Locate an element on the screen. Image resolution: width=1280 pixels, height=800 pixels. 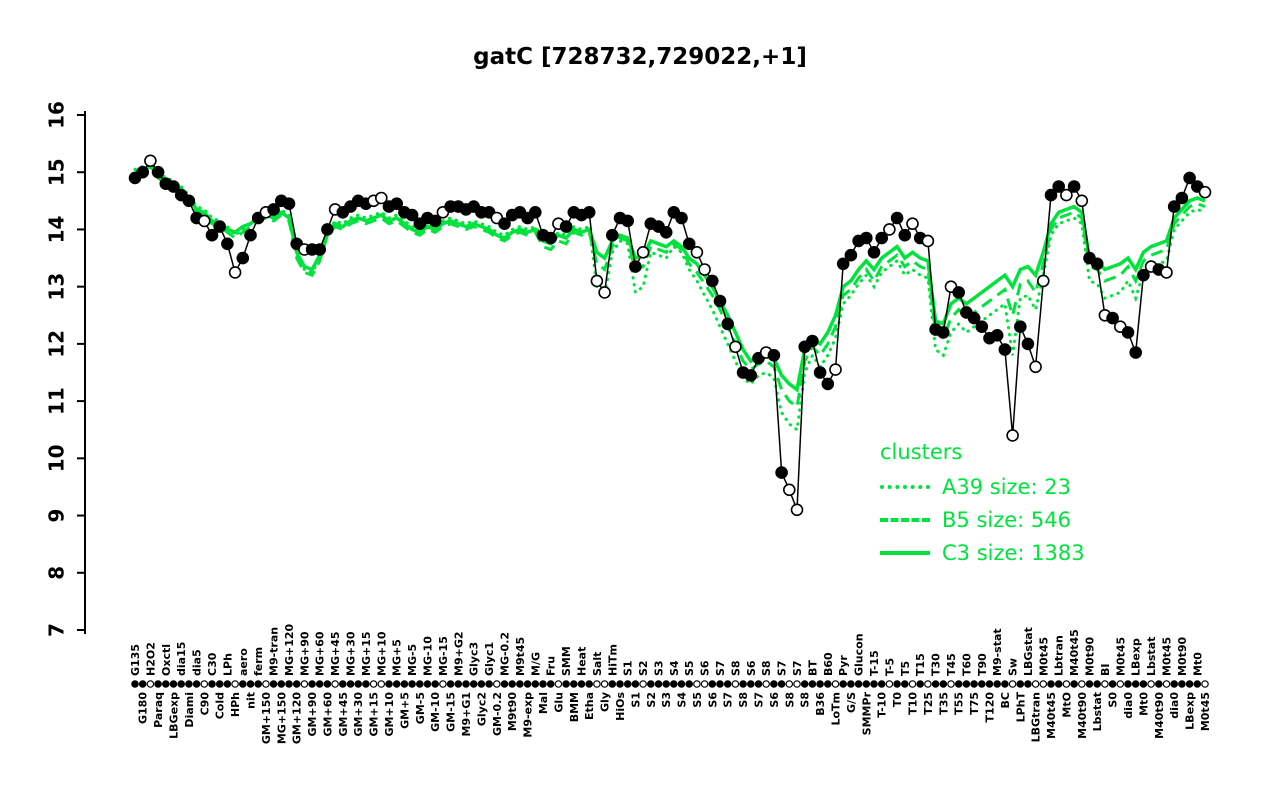
condition-label: dia0 is located at coordinates (1128, 705).